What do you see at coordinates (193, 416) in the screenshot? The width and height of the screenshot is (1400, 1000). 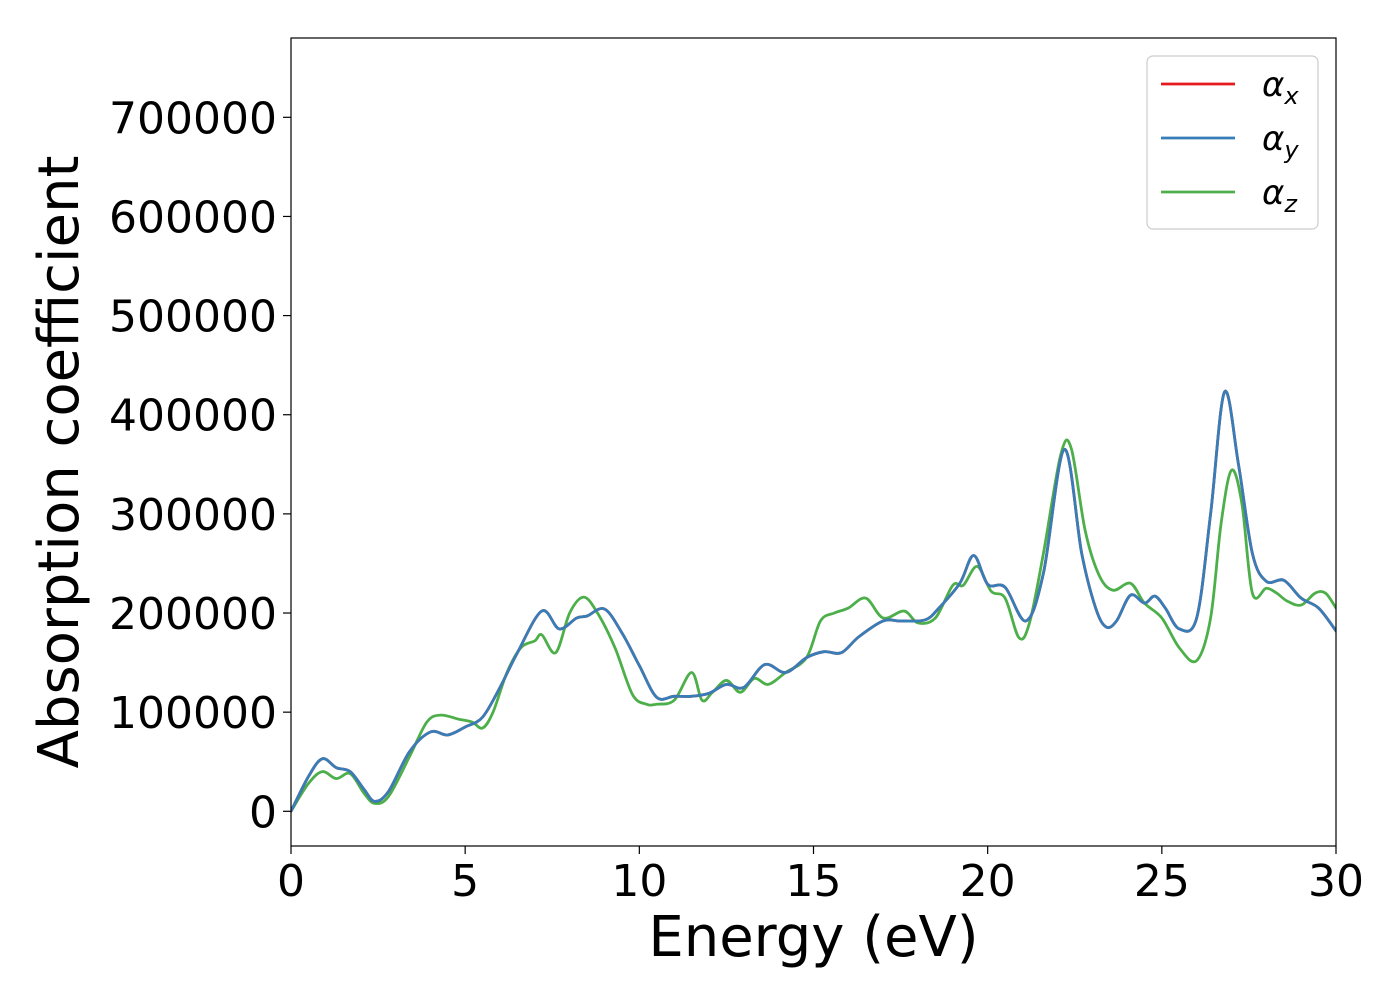 I see `y-tick-label: 400000` at bounding box center [193, 416].